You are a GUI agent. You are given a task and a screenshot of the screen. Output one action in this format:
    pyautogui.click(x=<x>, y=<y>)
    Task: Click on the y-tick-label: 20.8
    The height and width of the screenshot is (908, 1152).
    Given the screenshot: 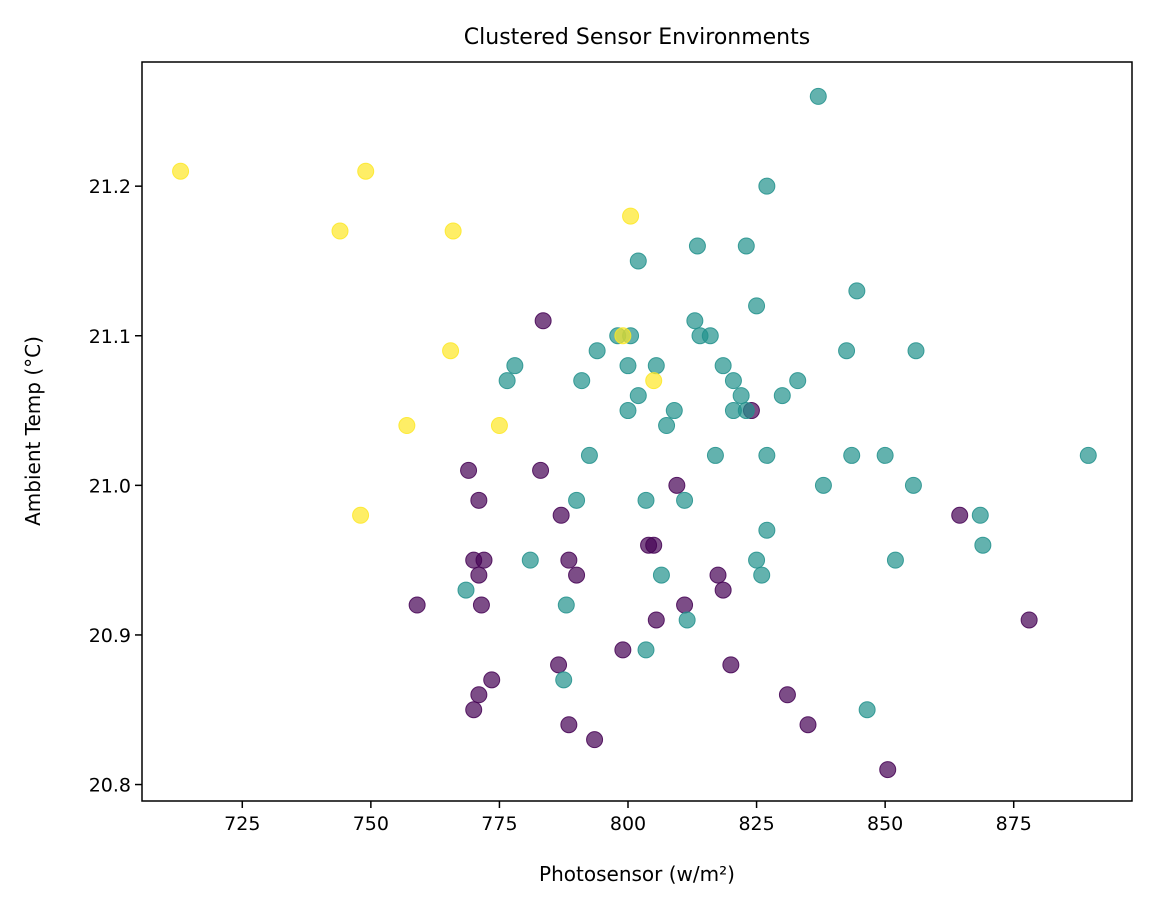 What is the action you would take?
    pyautogui.click(x=110, y=786)
    